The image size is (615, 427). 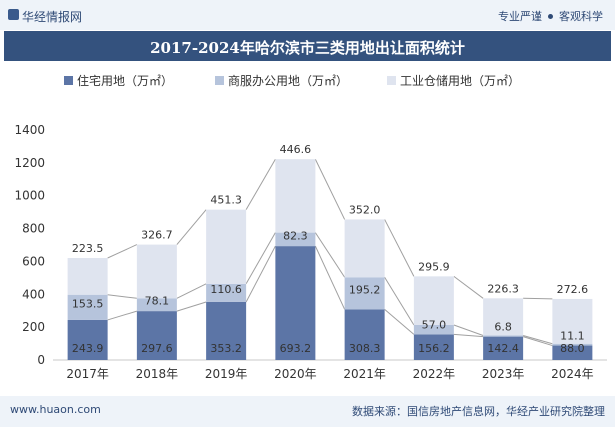 What do you see at coordinates (572, 336) in the screenshot?
I see `value-label: 11.1` at bounding box center [572, 336].